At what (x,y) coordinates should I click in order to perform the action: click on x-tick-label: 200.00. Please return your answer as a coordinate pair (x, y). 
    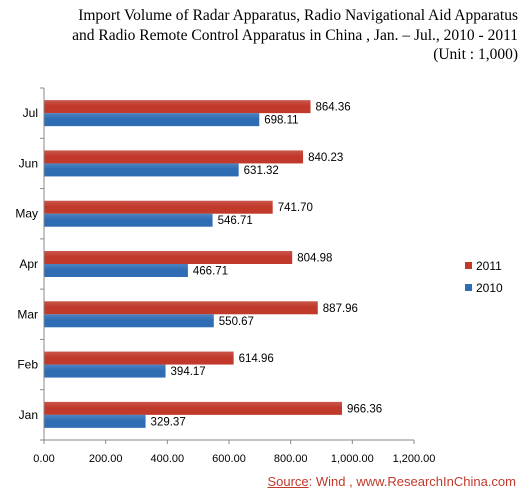
    Looking at the image, I should click on (106, 459).